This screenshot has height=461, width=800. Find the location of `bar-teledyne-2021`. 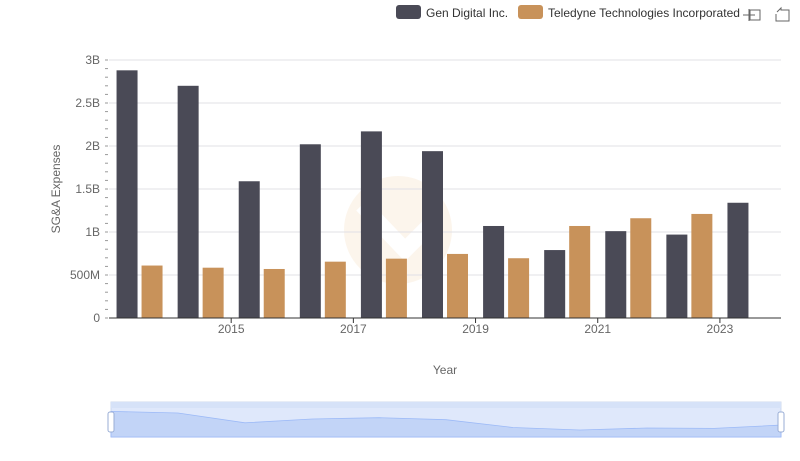

bar-teledyne-2021 is located at coordinates (580, 271).